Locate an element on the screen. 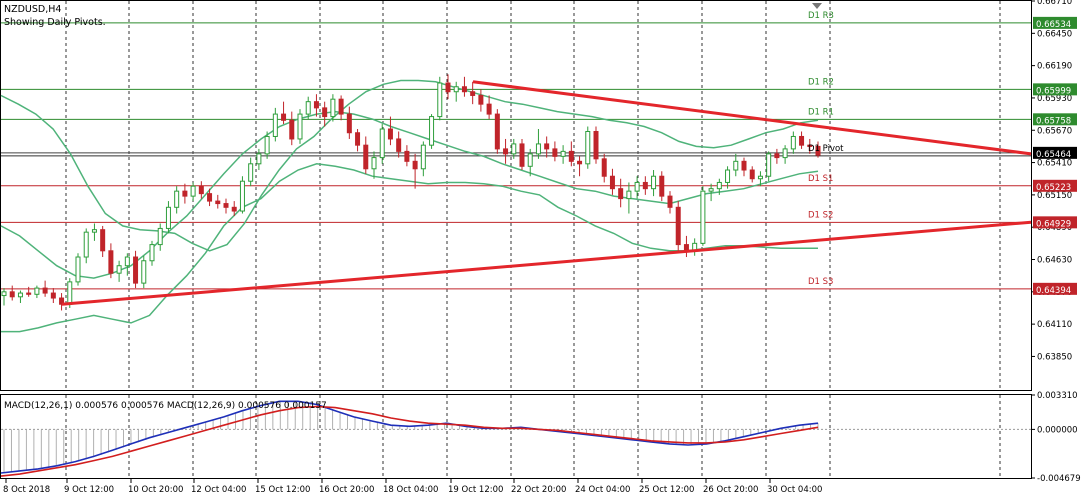  time-tick-label: 16 Oct 20:00 is located at coordinates (346, 490).